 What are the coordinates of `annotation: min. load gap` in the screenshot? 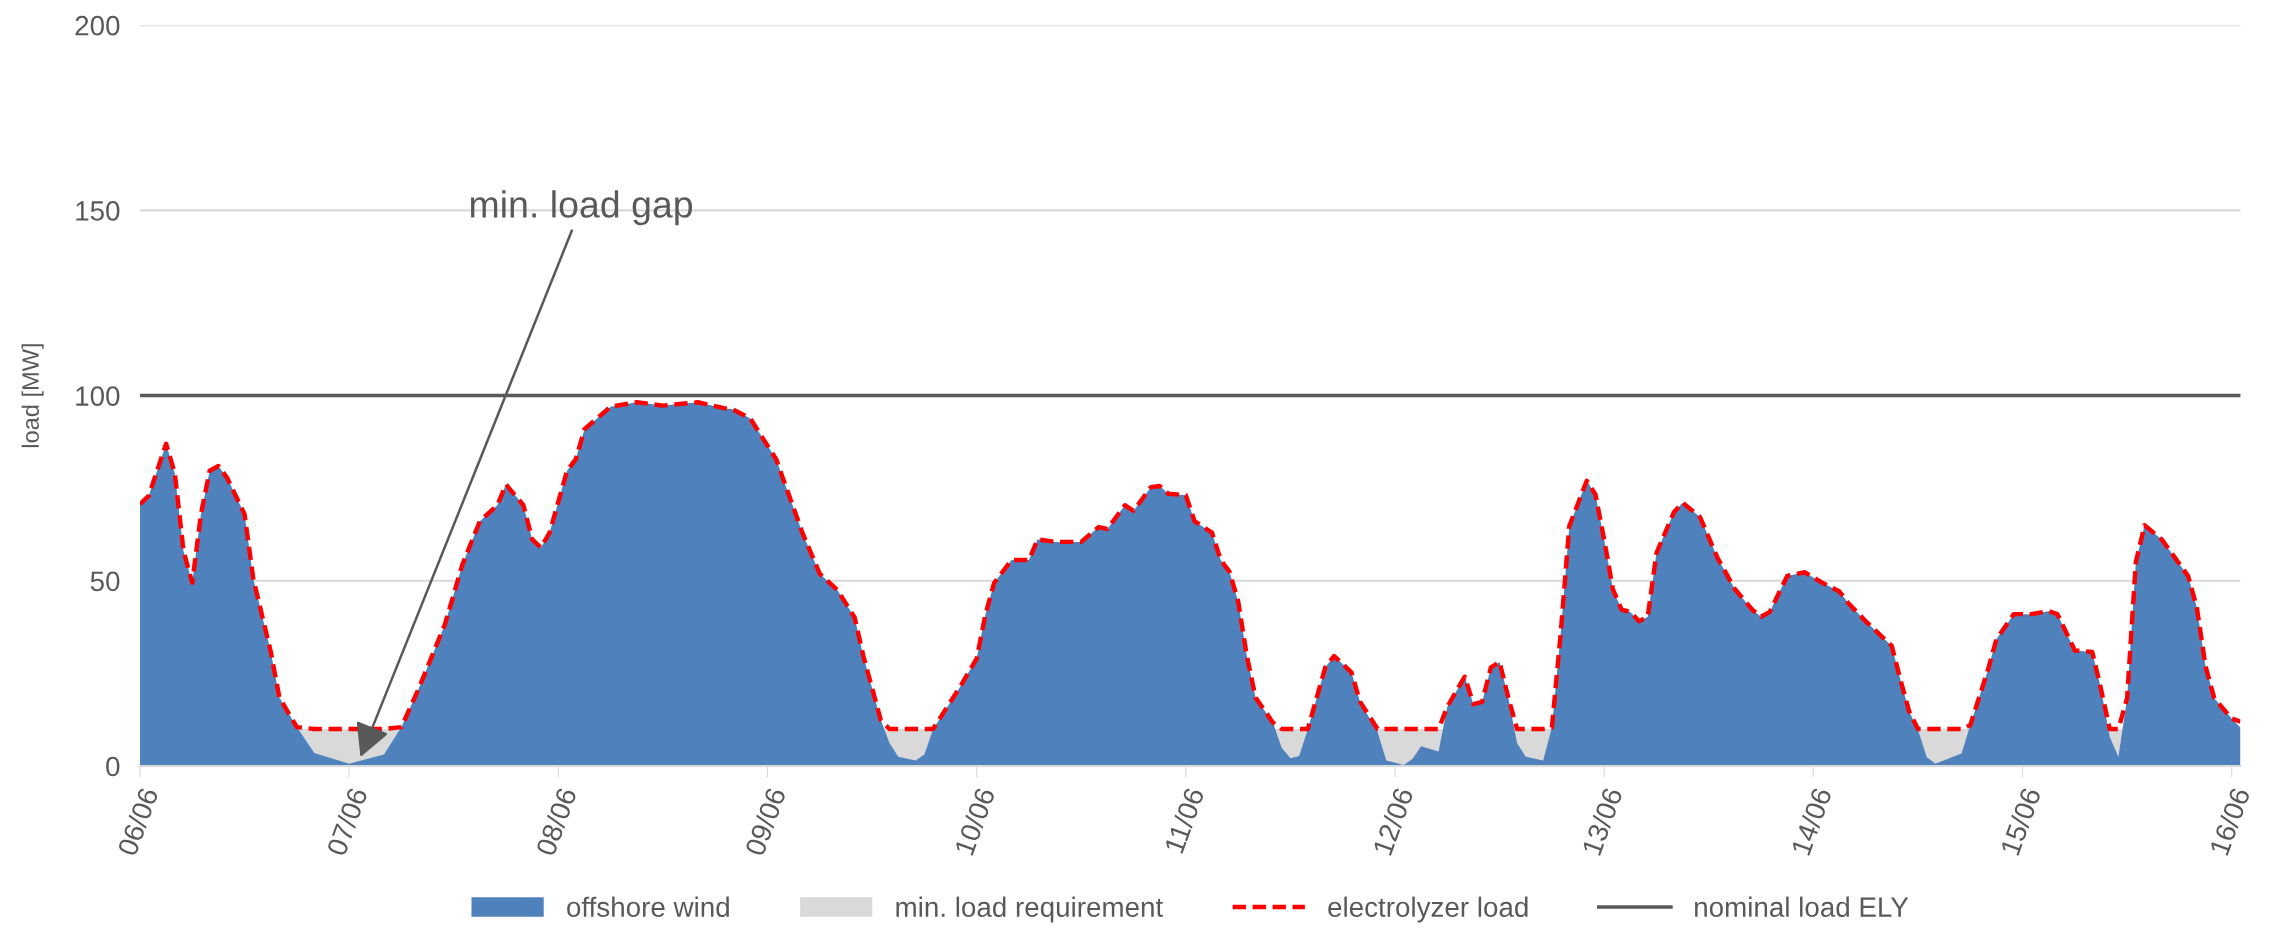 It's located at (581, 208).